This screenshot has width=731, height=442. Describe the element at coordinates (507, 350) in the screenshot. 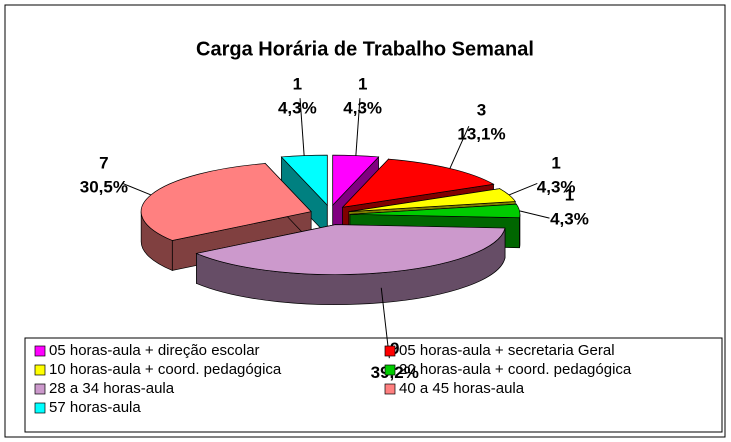

I see `legend-label: 05 horas-aula + secretaria Geral` at that location.